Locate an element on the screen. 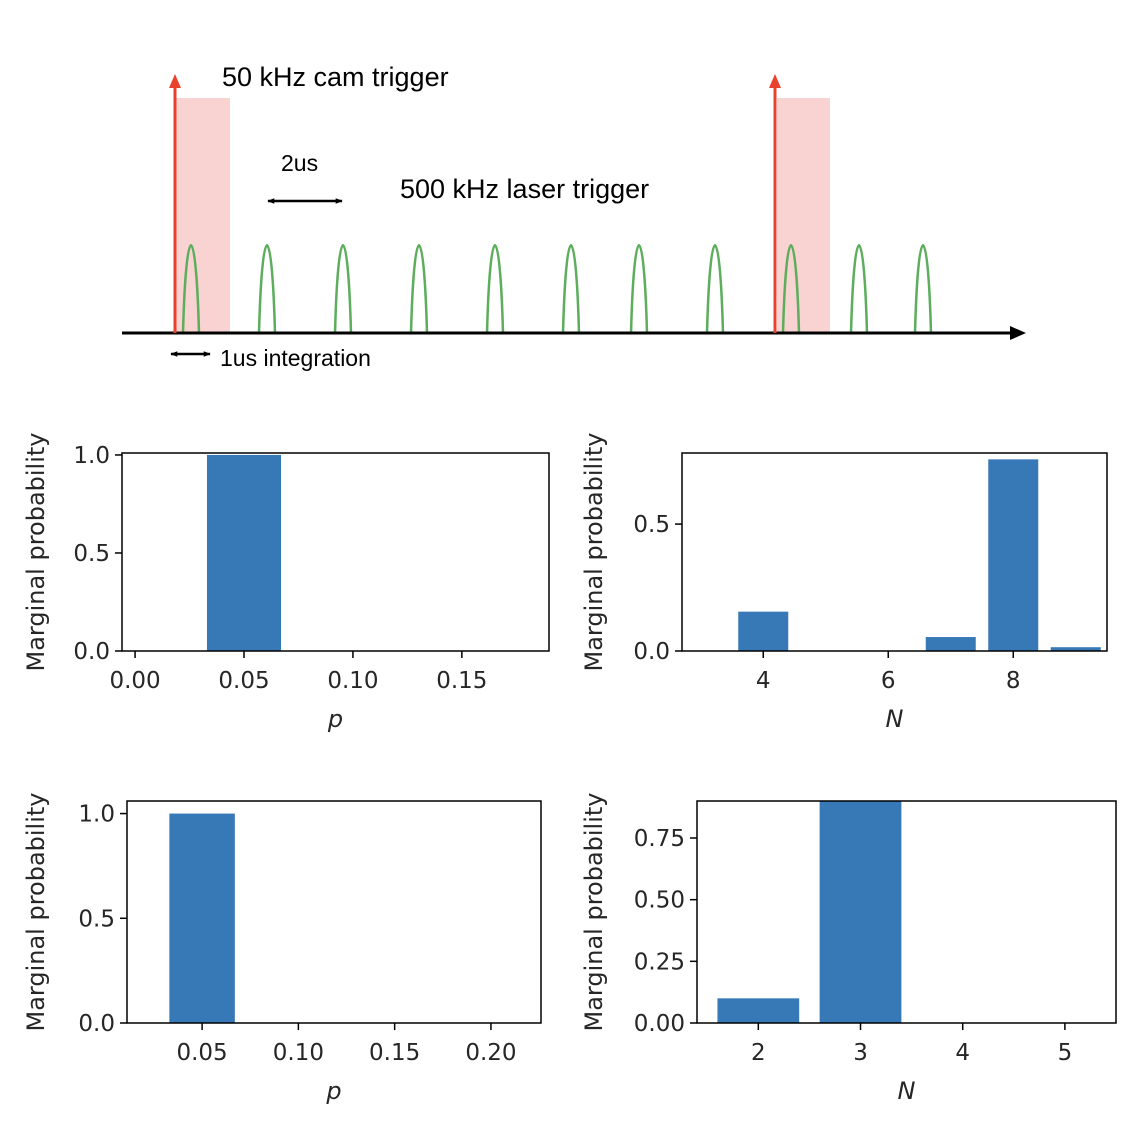  chart-n-top: 4 6 8 0.0 0.5 N Marginal probability is located at coordinates (844, 582).